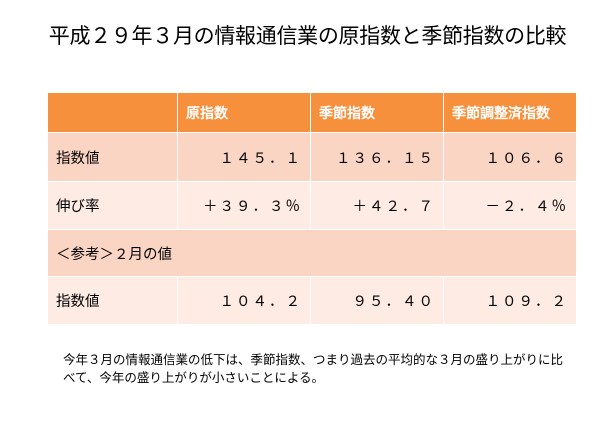 The width and height of the screenshot is (615, 426). I want to click on reference-label: ＜参考＞２月の値, so click(312, 253).